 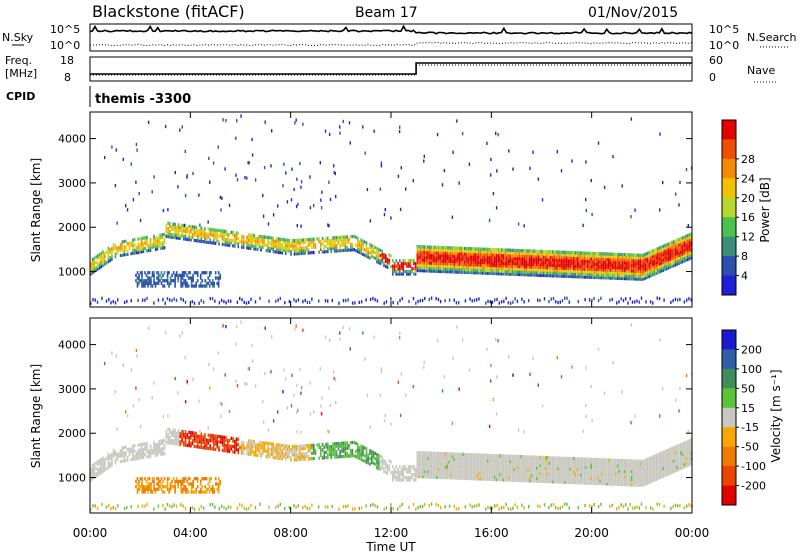 What do you see at coordinates (65, 45) in the screenshot?
I see `noise-left-tick-bottom: 10^0` at bounding box center [65, 45].